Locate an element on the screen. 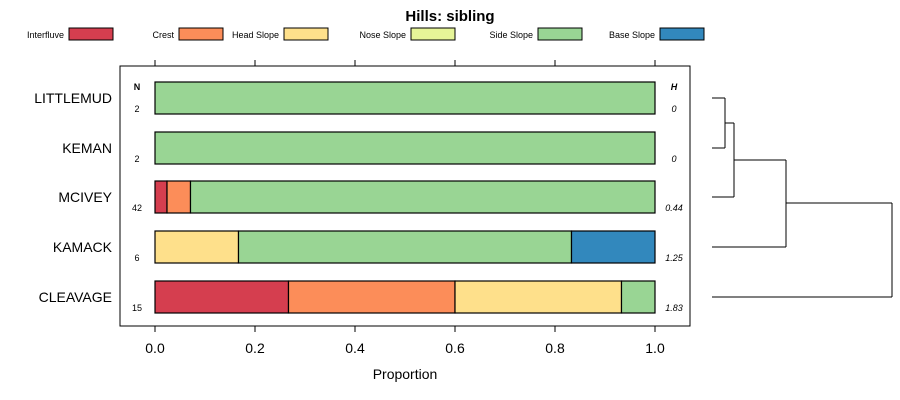 Image resolution: width=900 pixels, height=400 pixels. n-value: 42 is located at coordinates (137, 208).